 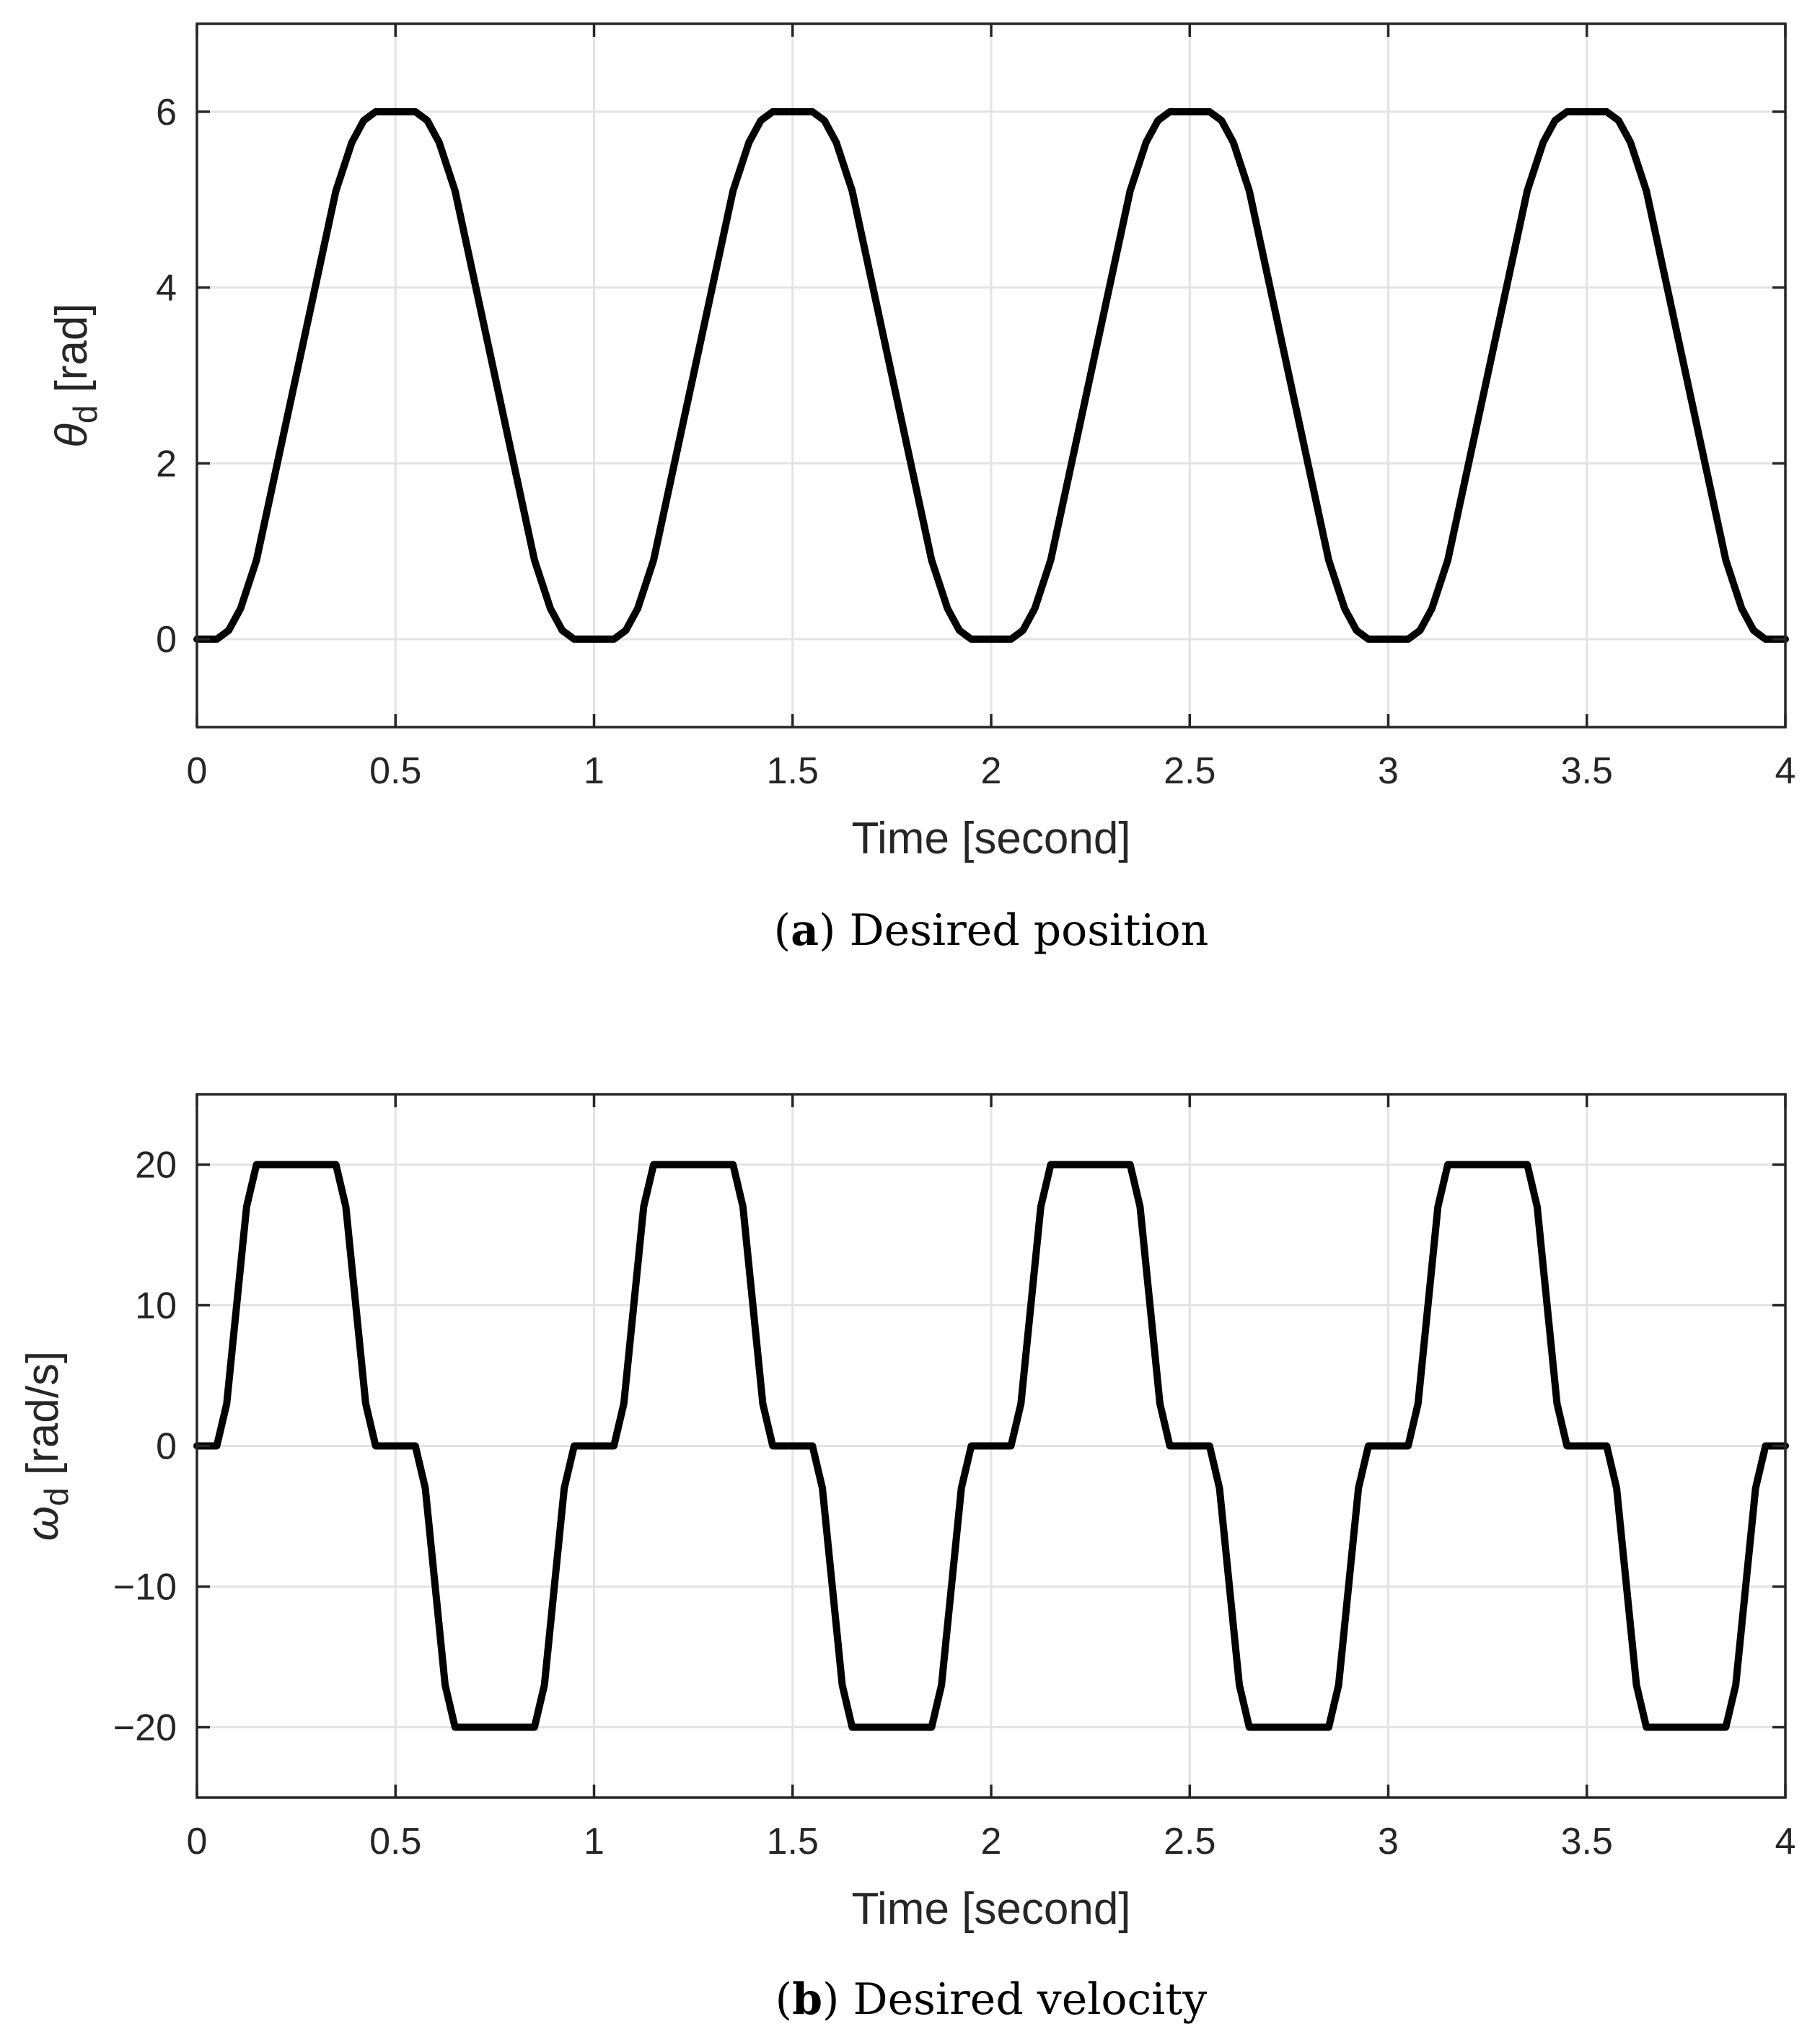 What do you see at coordinates (166, 1447) in the screenshot?
I see `panel-b-y-tick-label: 0` at bounding box center [166, 1447].